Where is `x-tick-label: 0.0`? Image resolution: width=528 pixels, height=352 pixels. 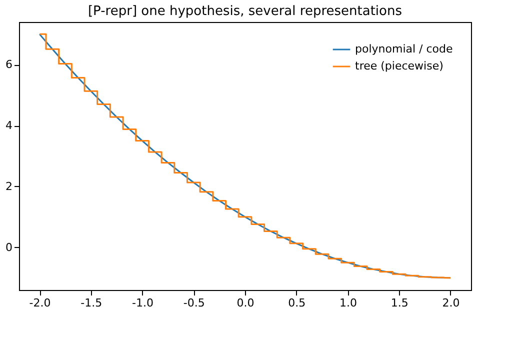 x-tick-label: 0.0 is located at coordinates (245, 303).